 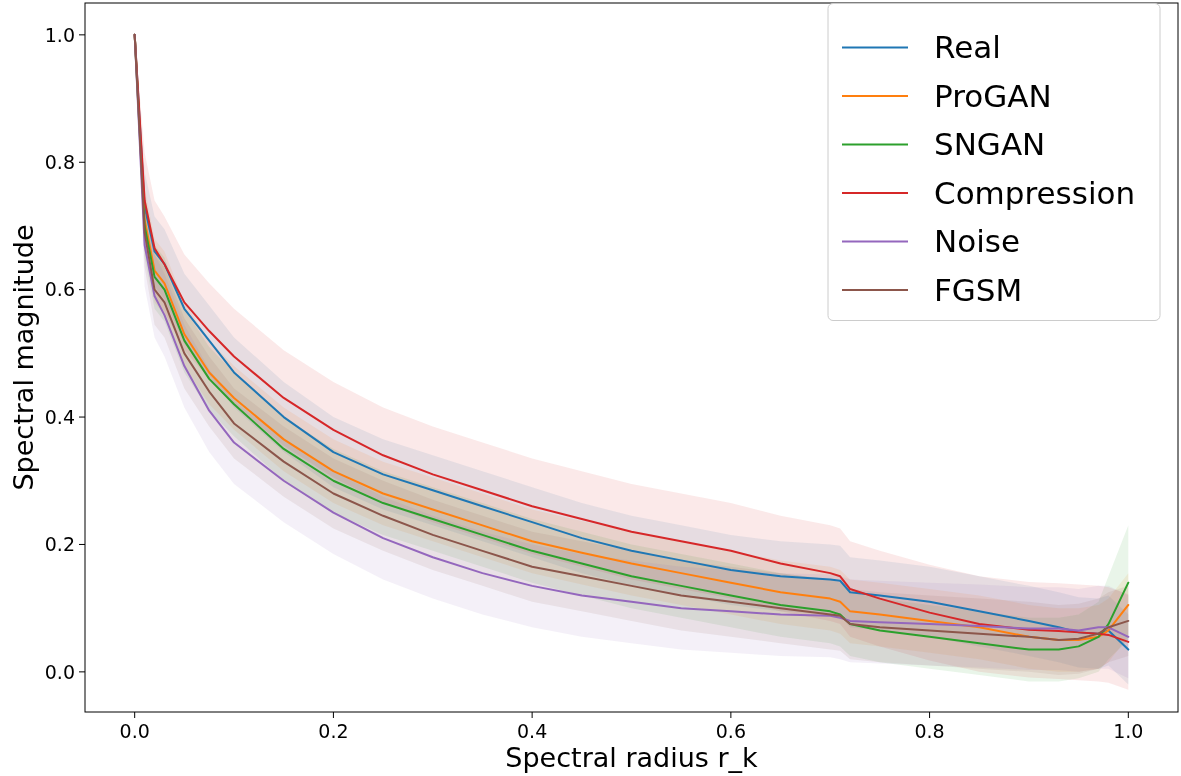 What do you see at coordinates (59, 671) in the screenshot?
I see `y-tick-label: 0.0` at bounding box center [59, 671].